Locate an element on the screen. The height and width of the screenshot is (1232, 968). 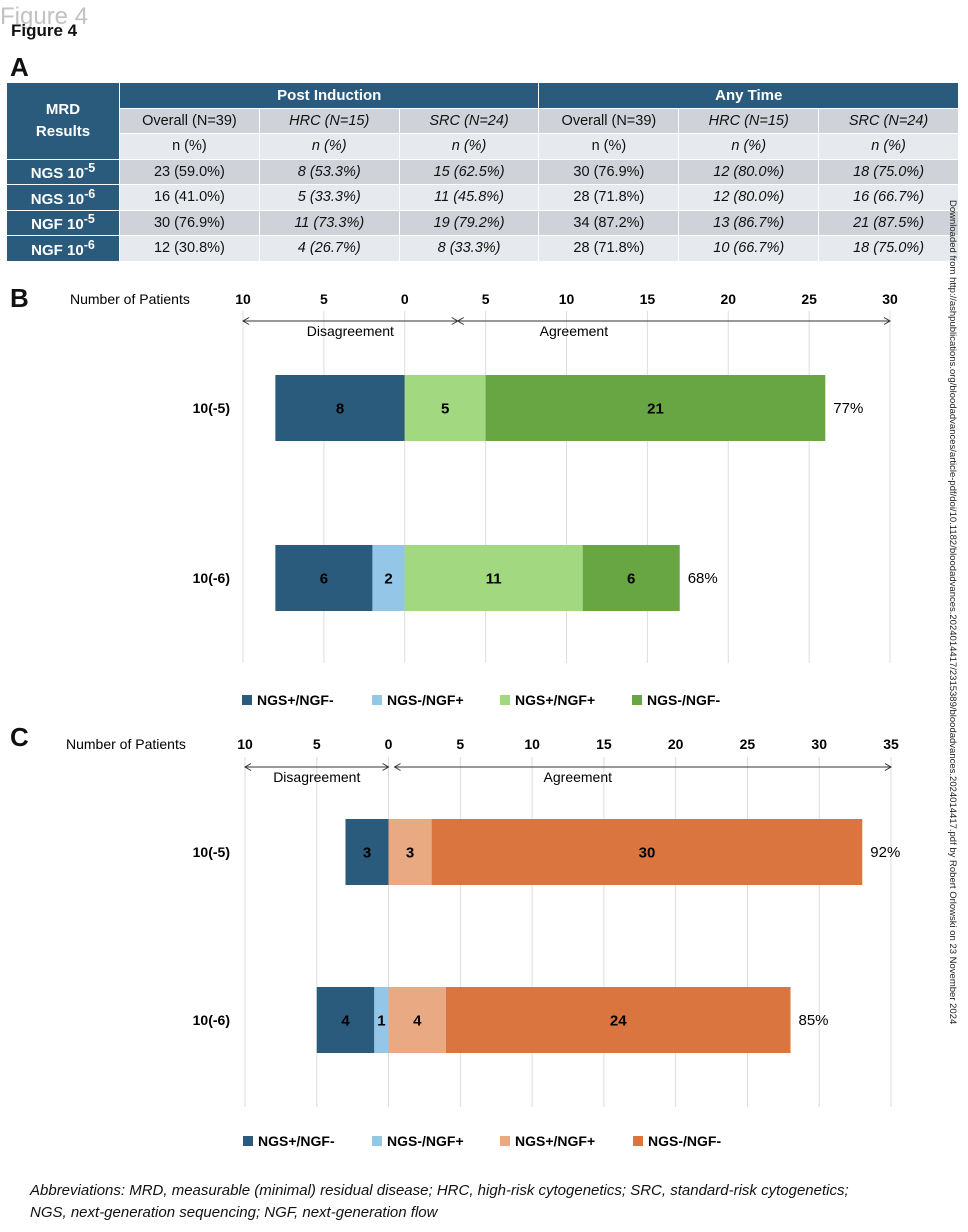
panel-letter-a: A is located at coordinates (19, 67).